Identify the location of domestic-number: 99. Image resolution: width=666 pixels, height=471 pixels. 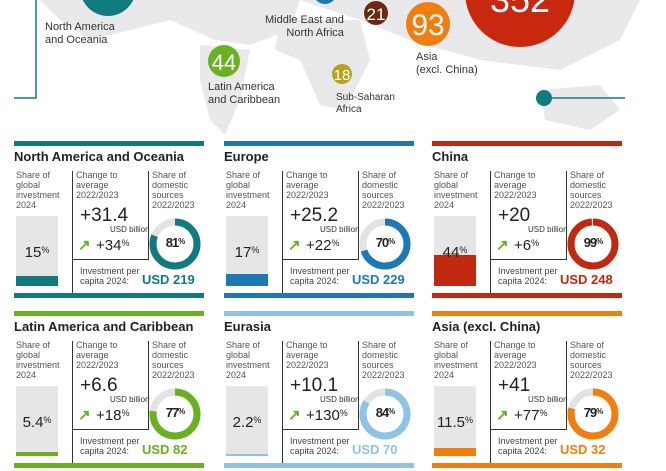
(590, 242).